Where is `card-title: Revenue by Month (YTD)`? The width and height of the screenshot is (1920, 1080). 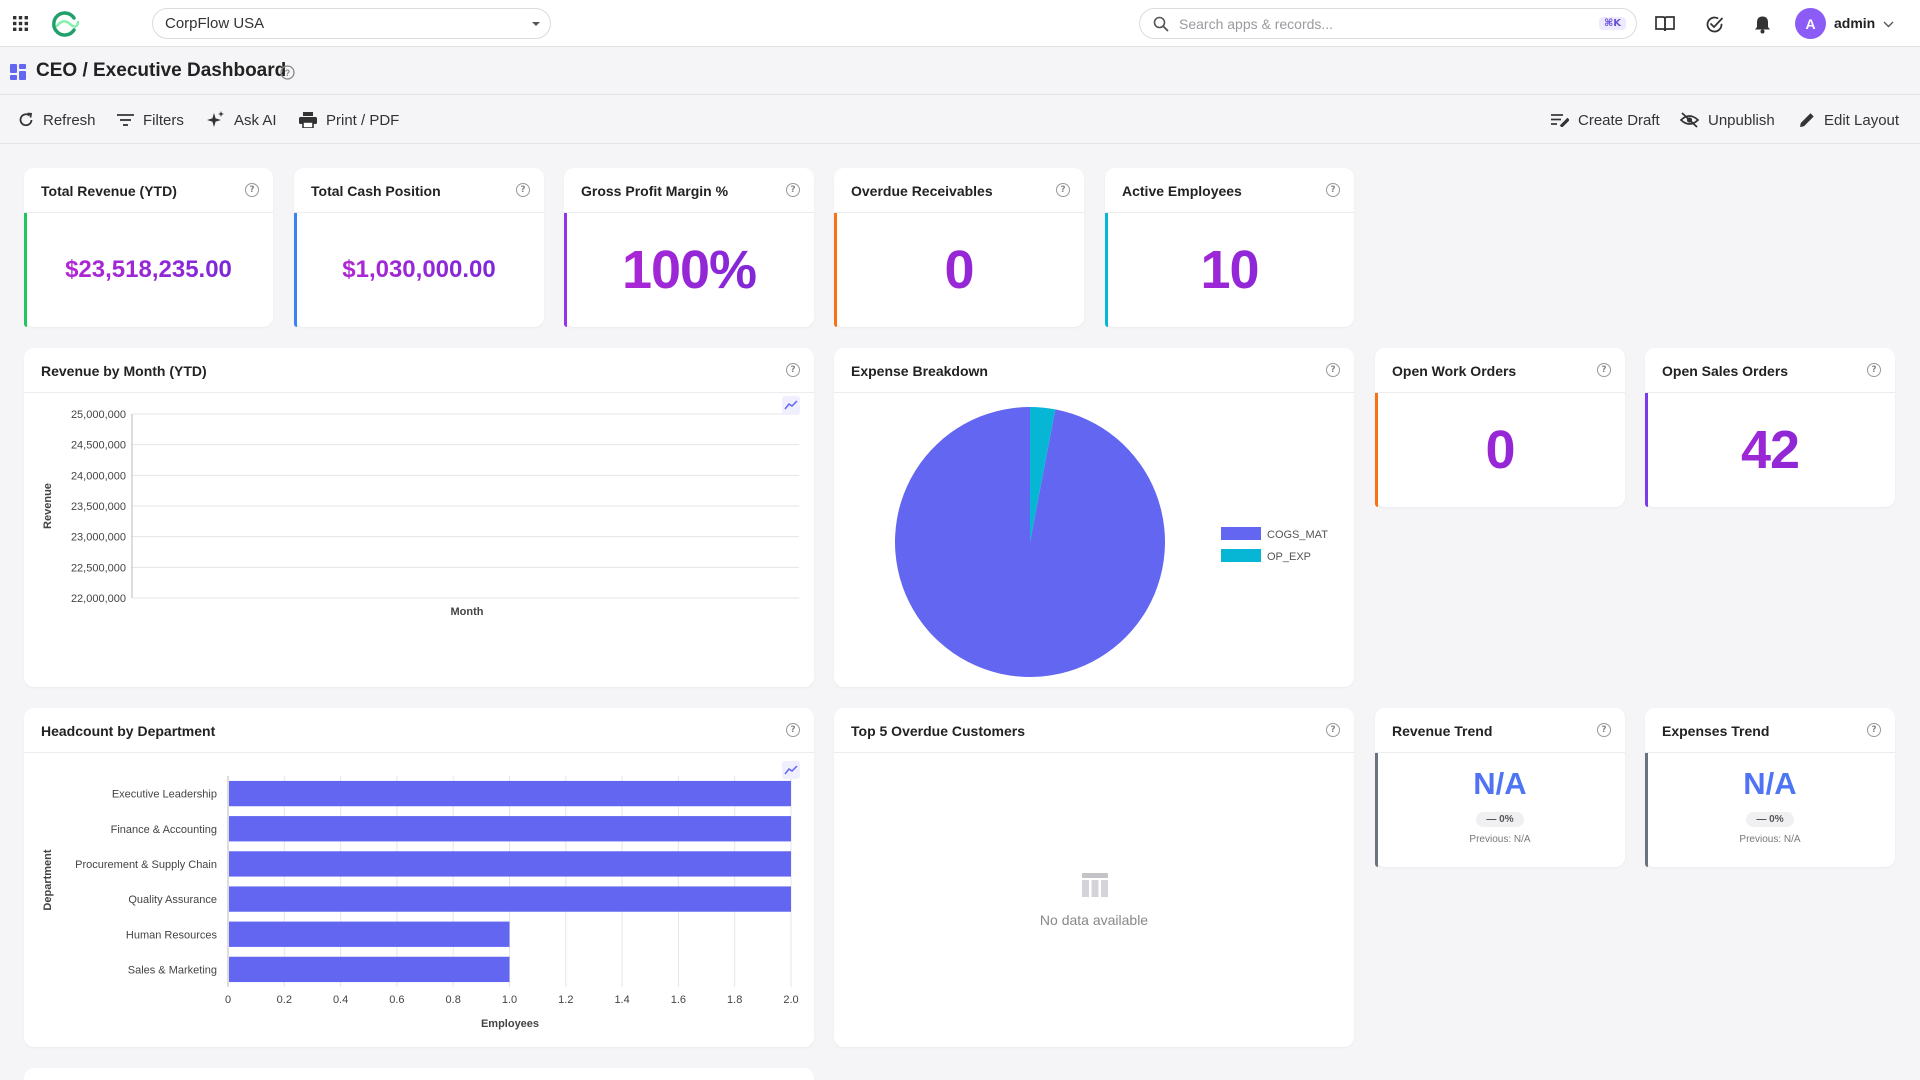
card-title: Revenue by Month (YTD) is located at coordinates (124, 371).